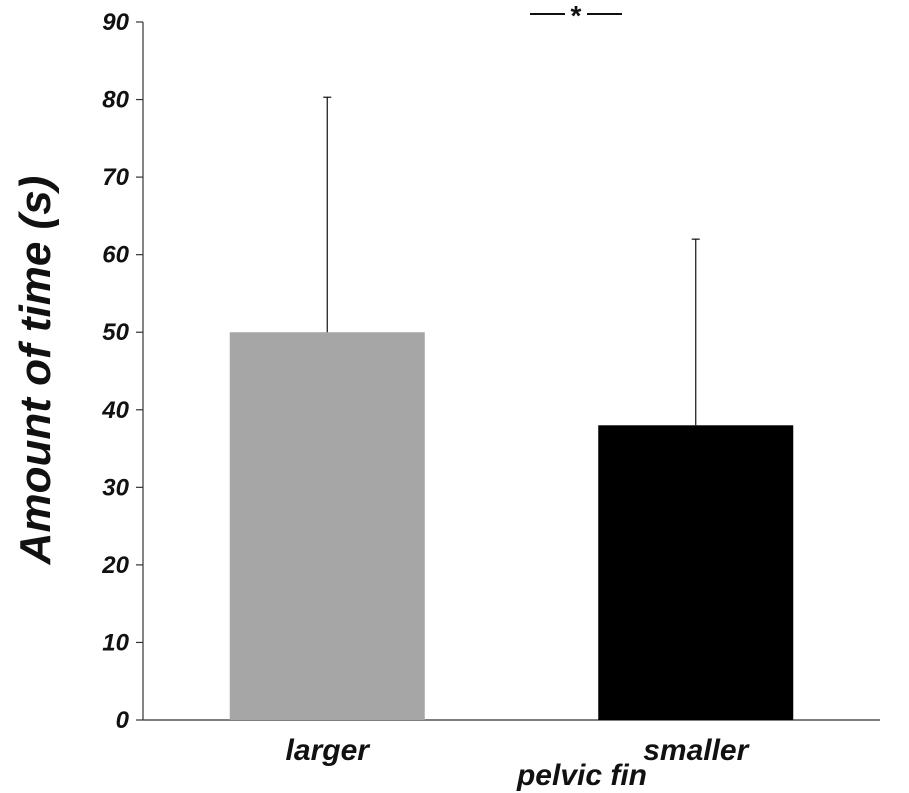  I want to click on significance-label: *, so click(576, 15).